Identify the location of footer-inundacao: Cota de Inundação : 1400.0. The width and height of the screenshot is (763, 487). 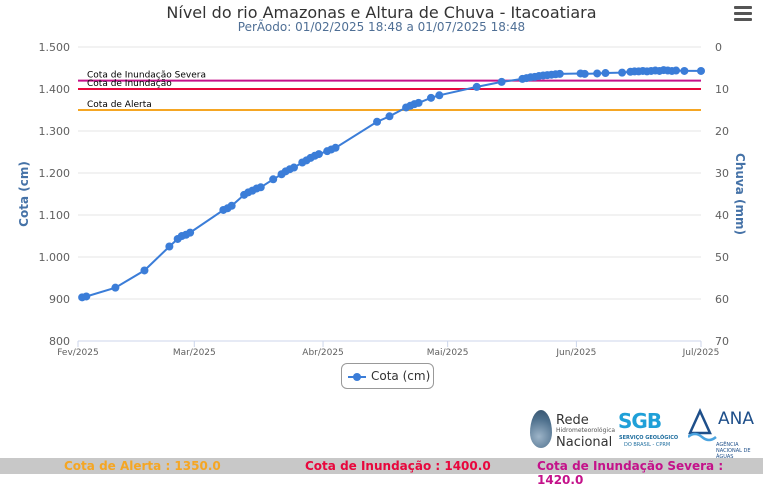
(398, 466).